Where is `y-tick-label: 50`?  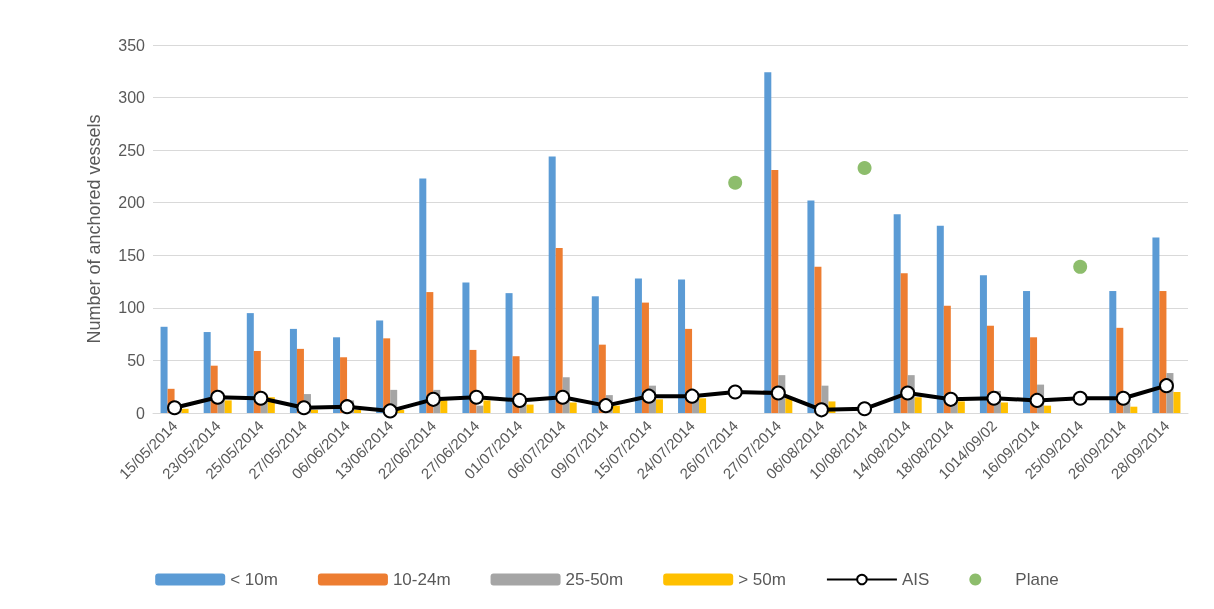 y-tick-label: 50 is located at coordinates (136, 360).